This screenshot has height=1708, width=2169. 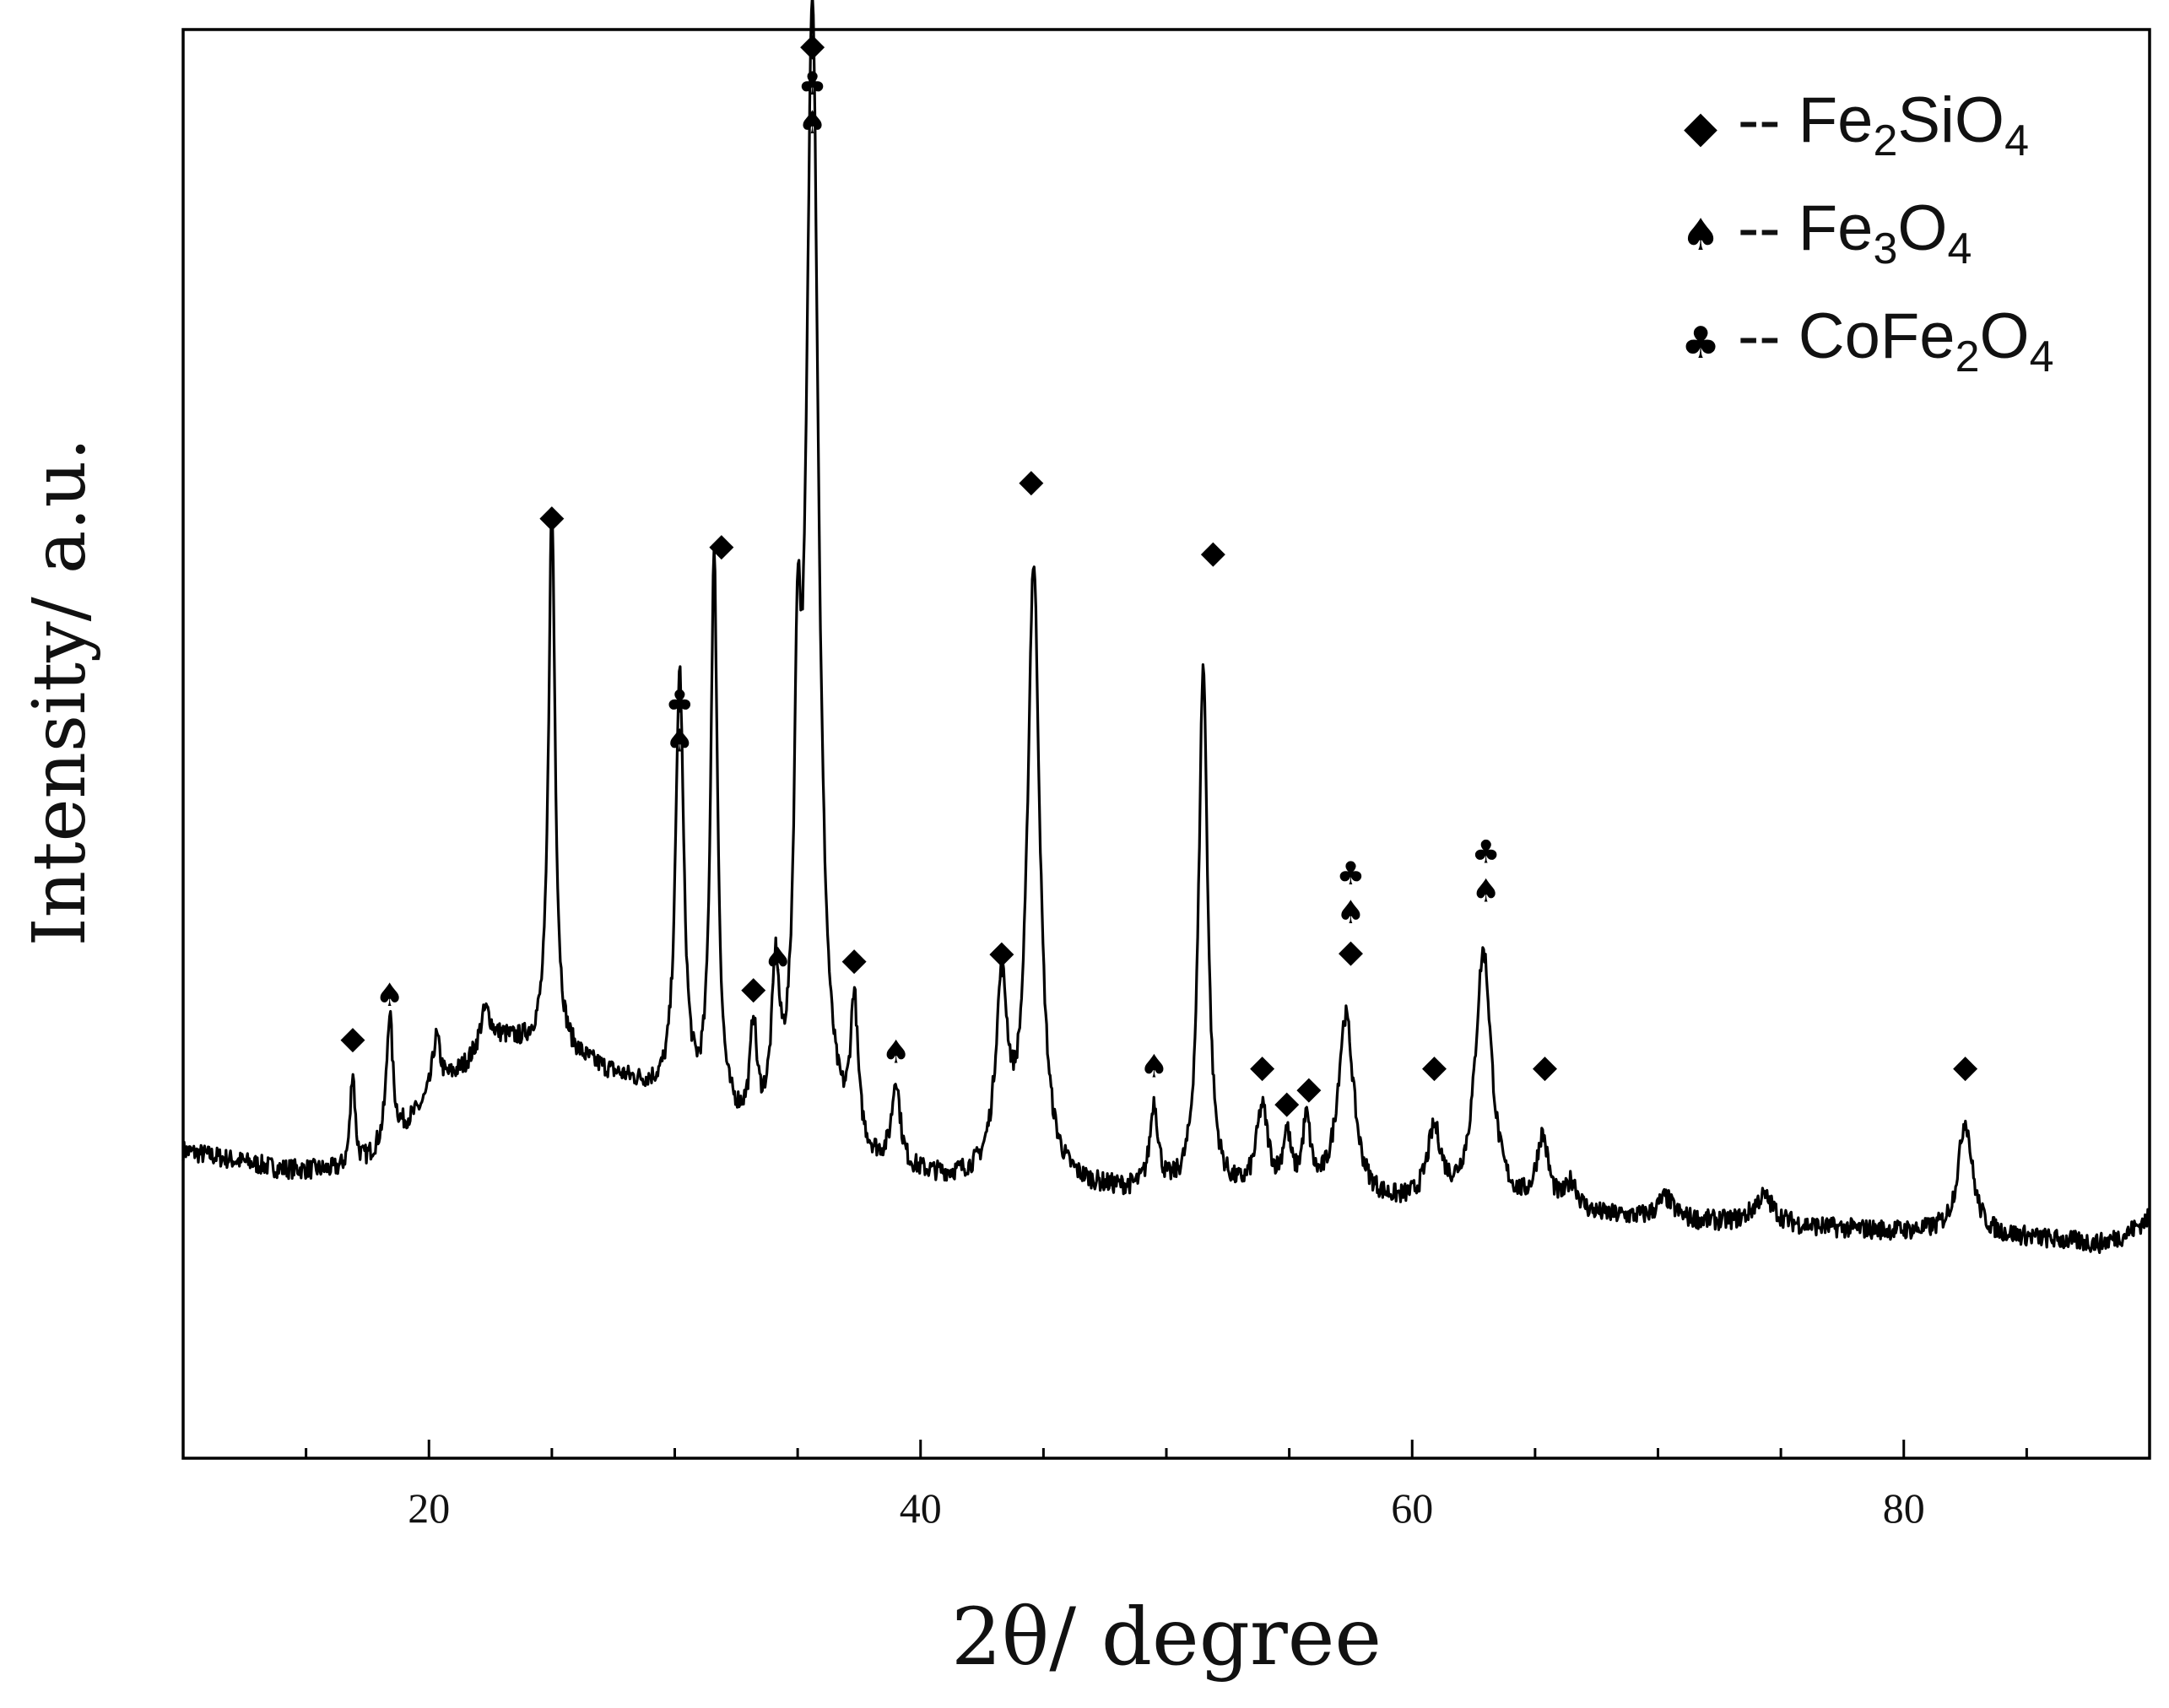 I want to click on x-tick-label: 40, so click(x=921, y=1508).